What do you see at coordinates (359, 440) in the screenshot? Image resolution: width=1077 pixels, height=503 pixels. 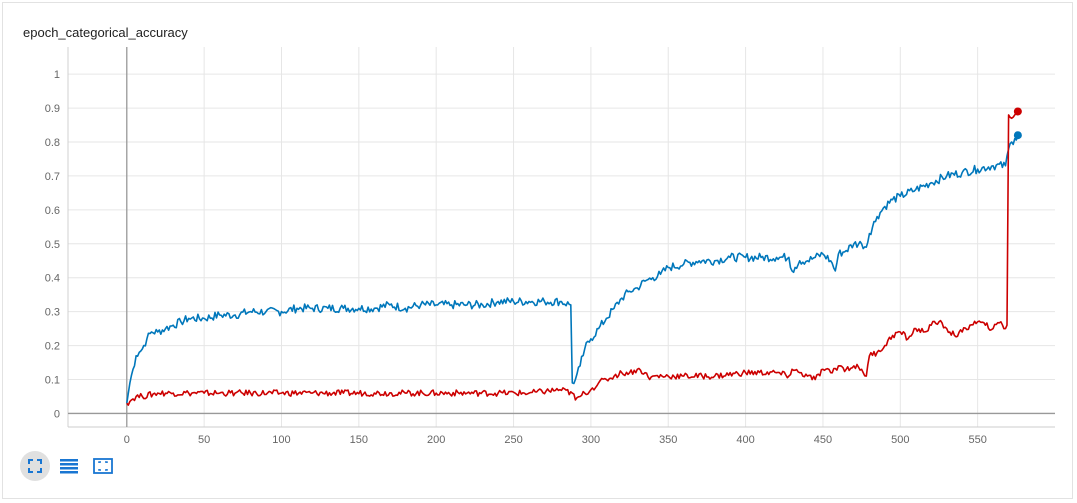 I see `x-tick-label: 150` at bounding box center [359, 440].